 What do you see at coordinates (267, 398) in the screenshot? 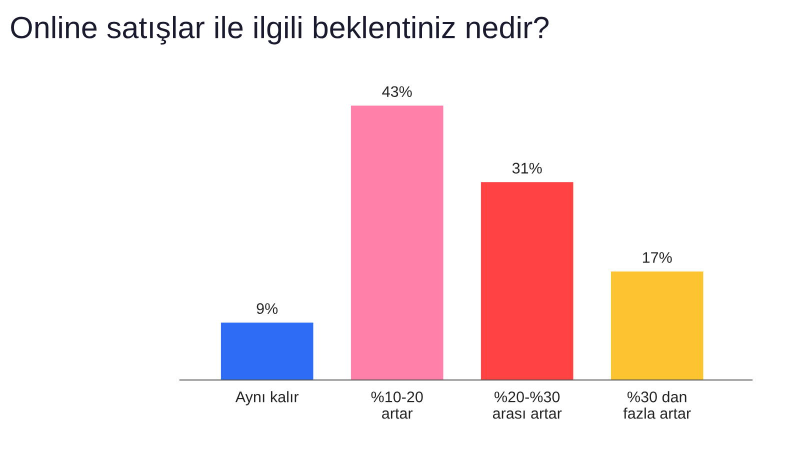
I see `x-tick-label: Aynı kalır` at bounding box center [267, 398].